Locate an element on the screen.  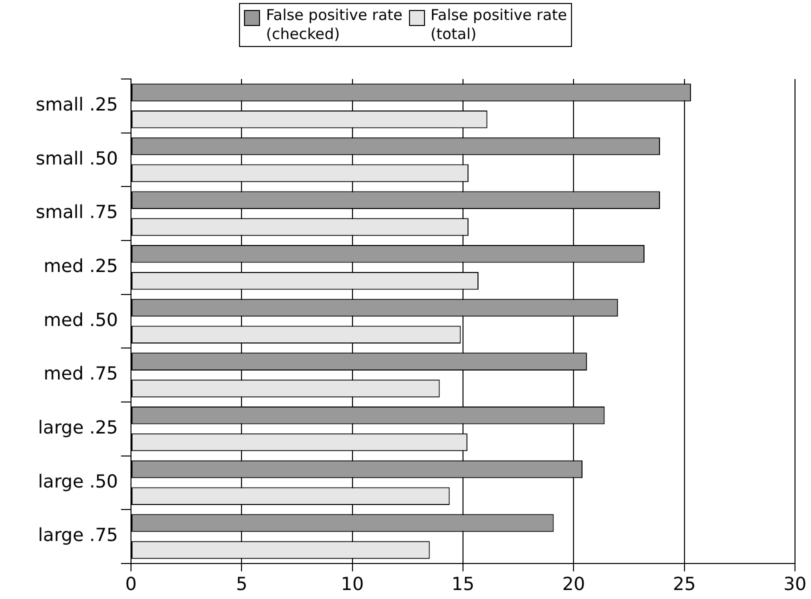
legend-label: False positive rate (checked) is located at coordinates (334, 25).